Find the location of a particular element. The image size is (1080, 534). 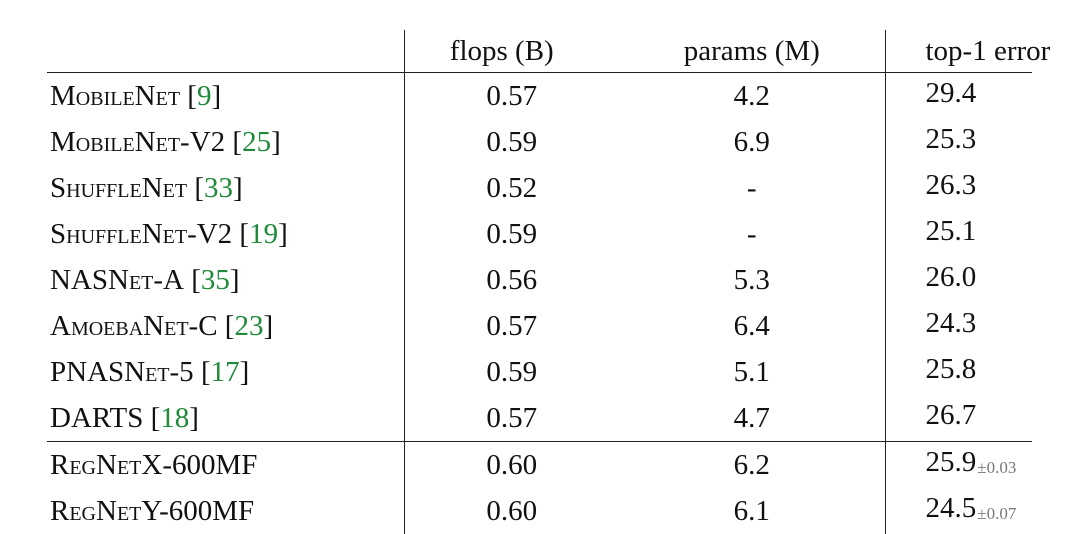

params-cell: 4.7 is located at coordinates (752, 418).